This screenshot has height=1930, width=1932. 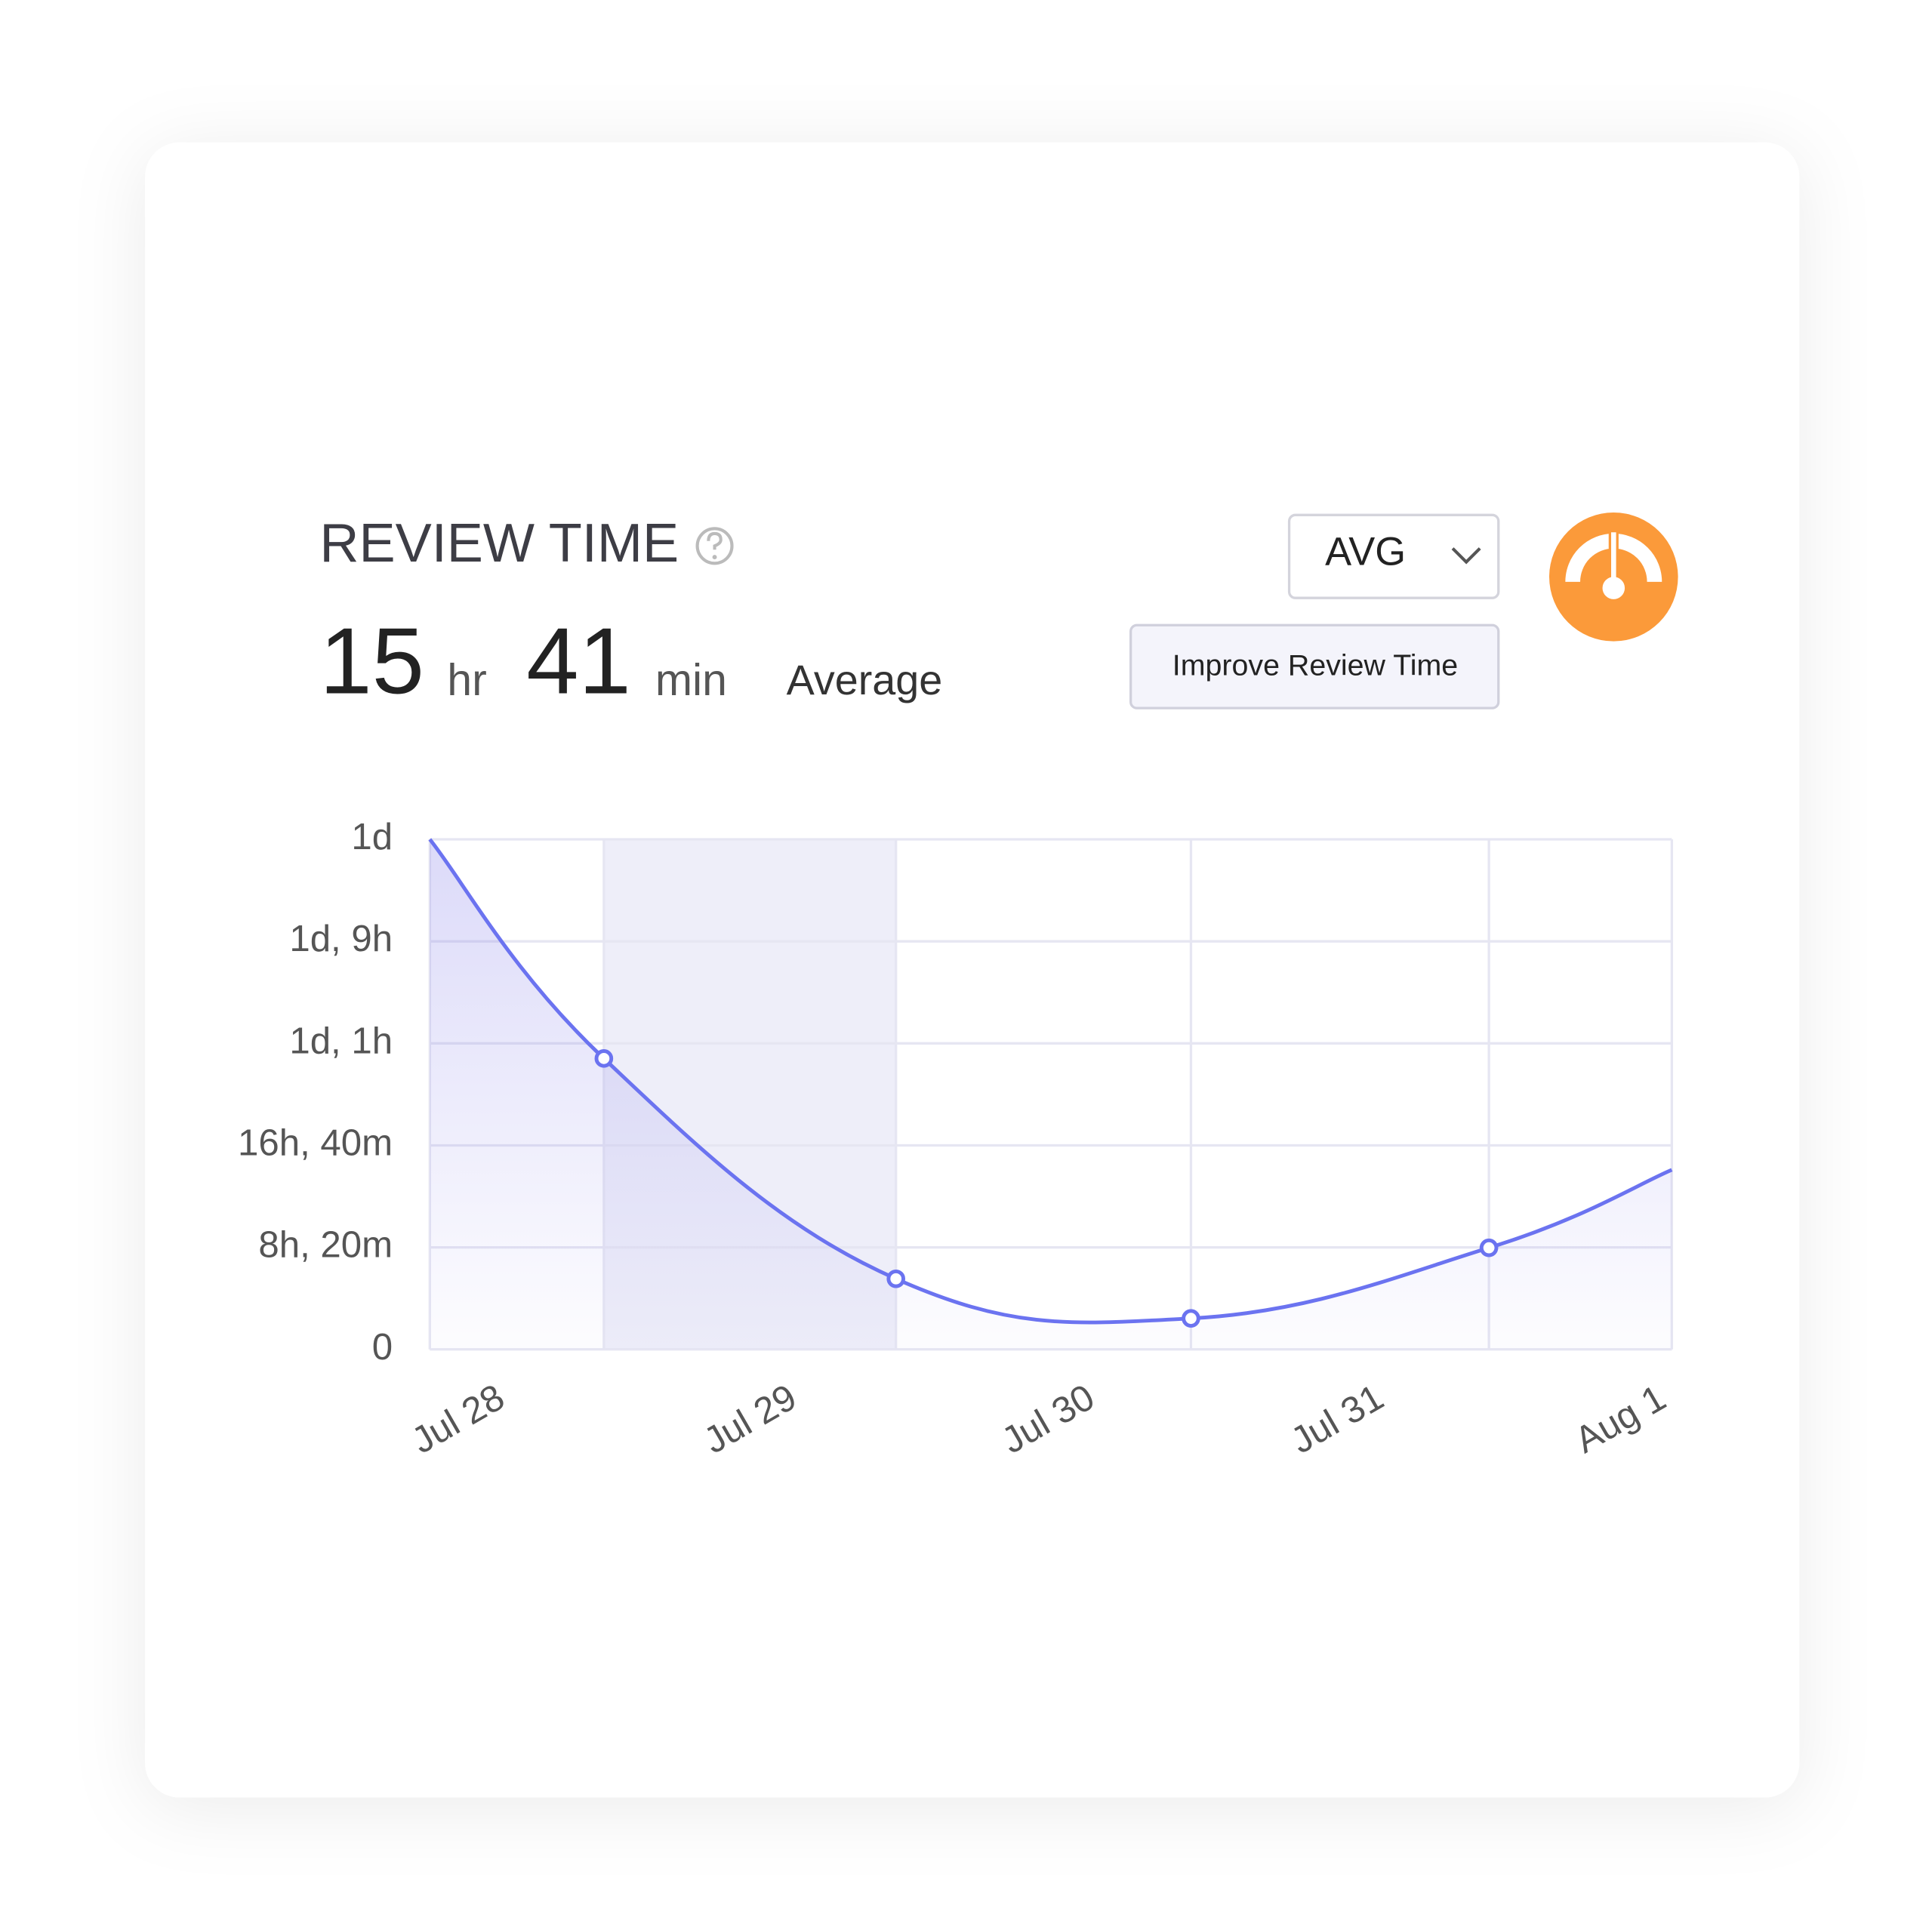 I want to click on title: REVIEW TIME, so click(x=499, y=543).